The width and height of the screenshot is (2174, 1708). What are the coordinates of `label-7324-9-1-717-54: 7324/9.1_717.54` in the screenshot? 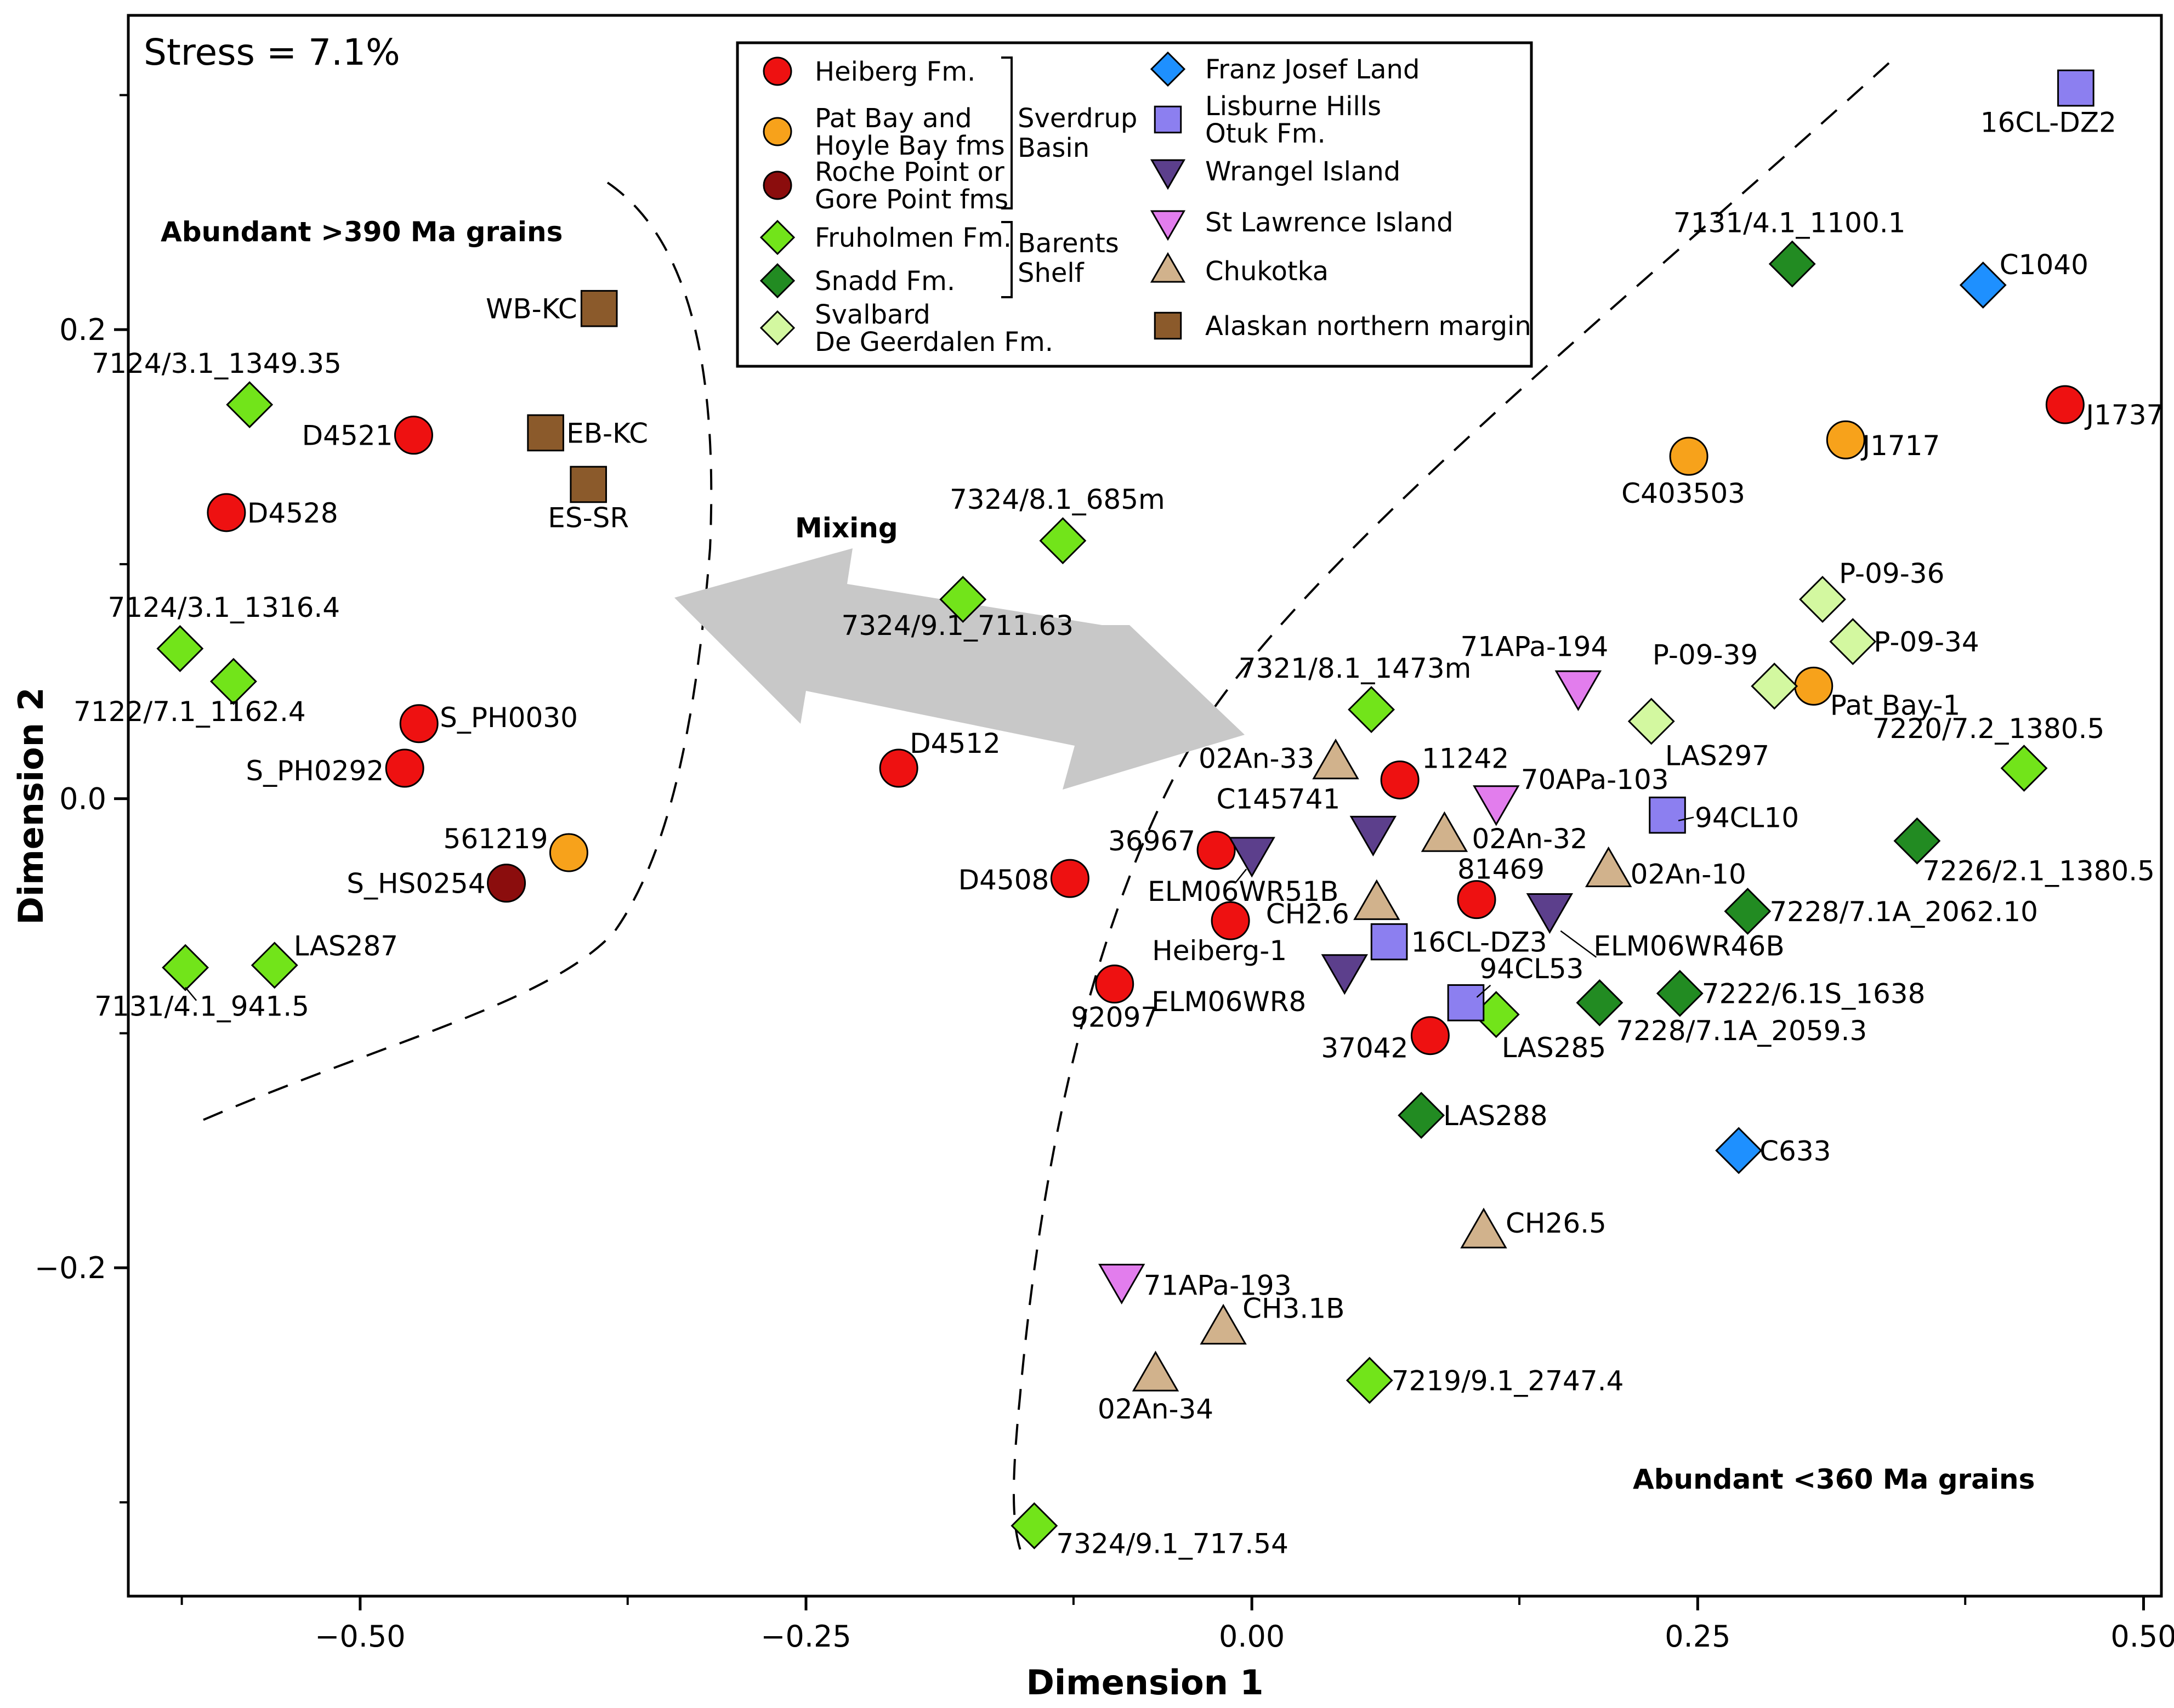 It's located at (1172, 1544).